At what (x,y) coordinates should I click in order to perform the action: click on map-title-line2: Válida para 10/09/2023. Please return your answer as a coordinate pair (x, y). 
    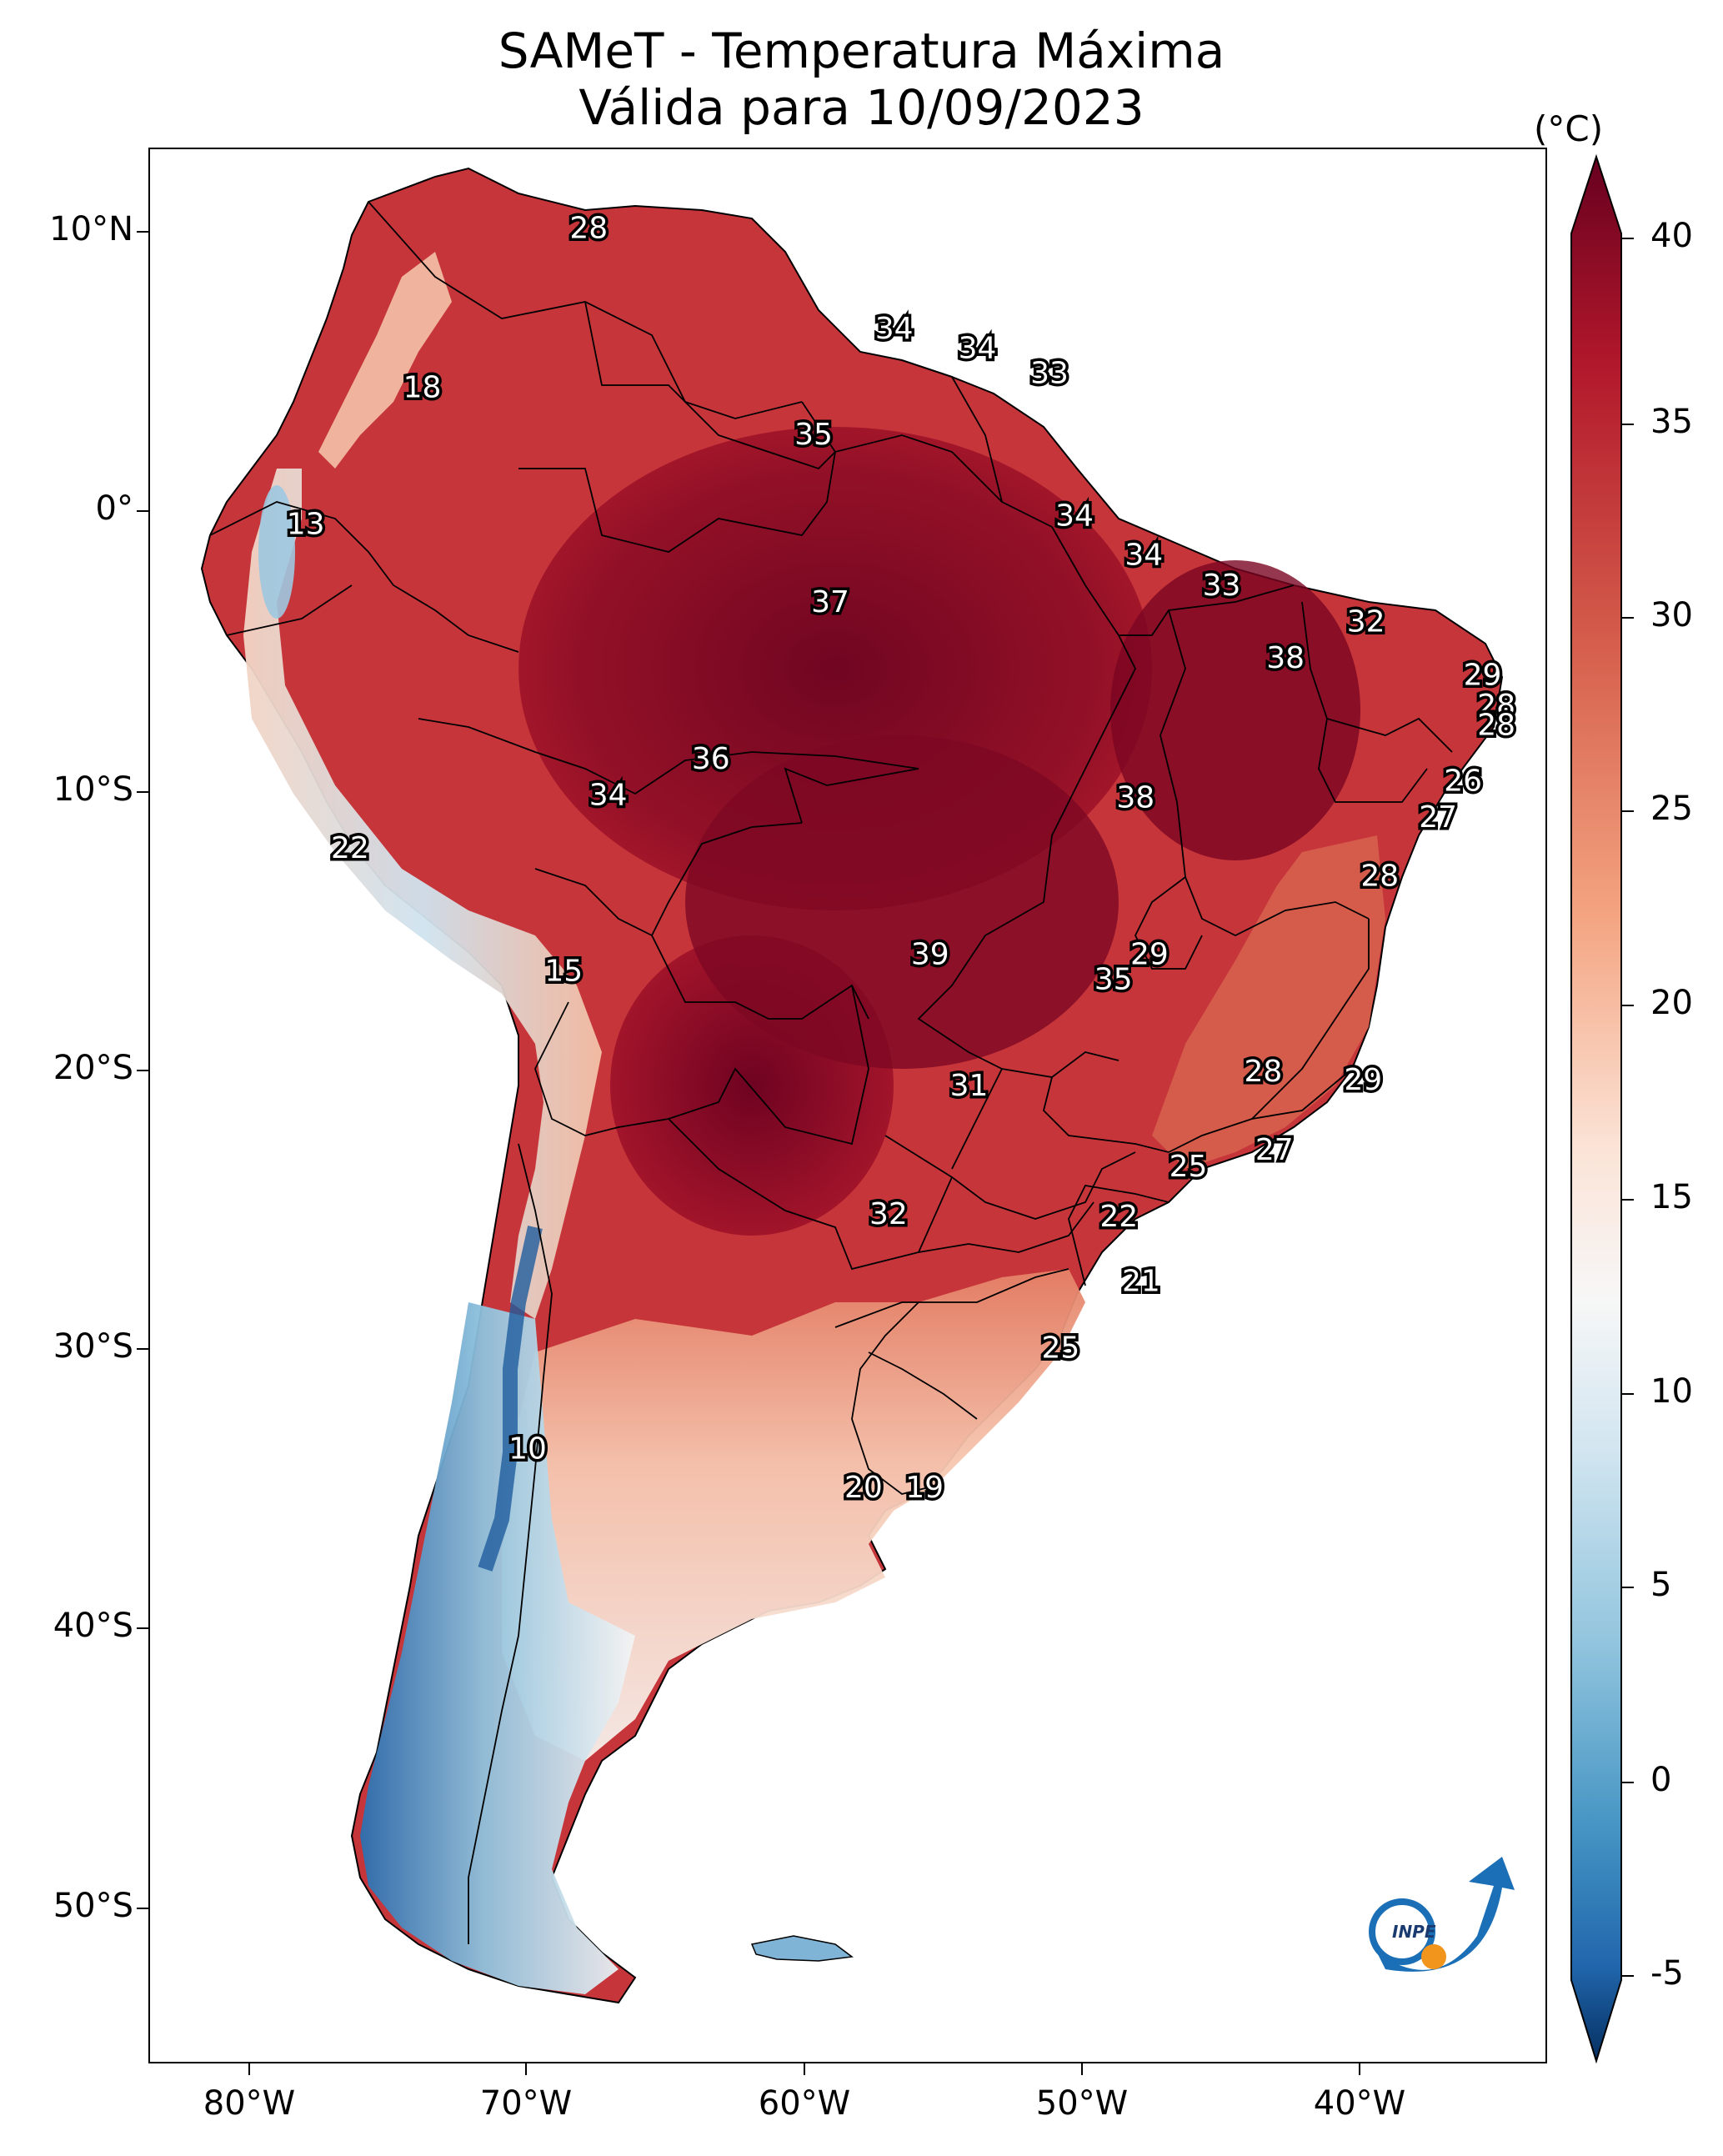
    Looking at the image, I should click on (861, 108).